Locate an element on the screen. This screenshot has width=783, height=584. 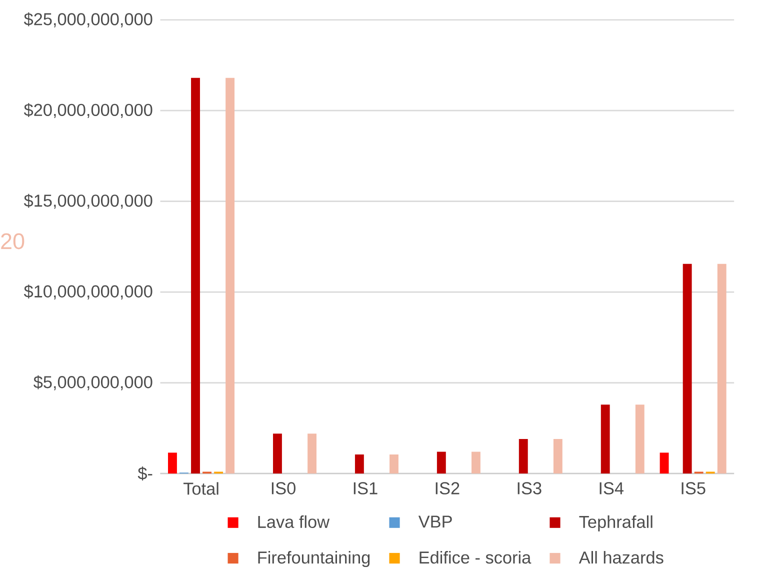
y-tick-label: $- is located at coordinates (145, 473).